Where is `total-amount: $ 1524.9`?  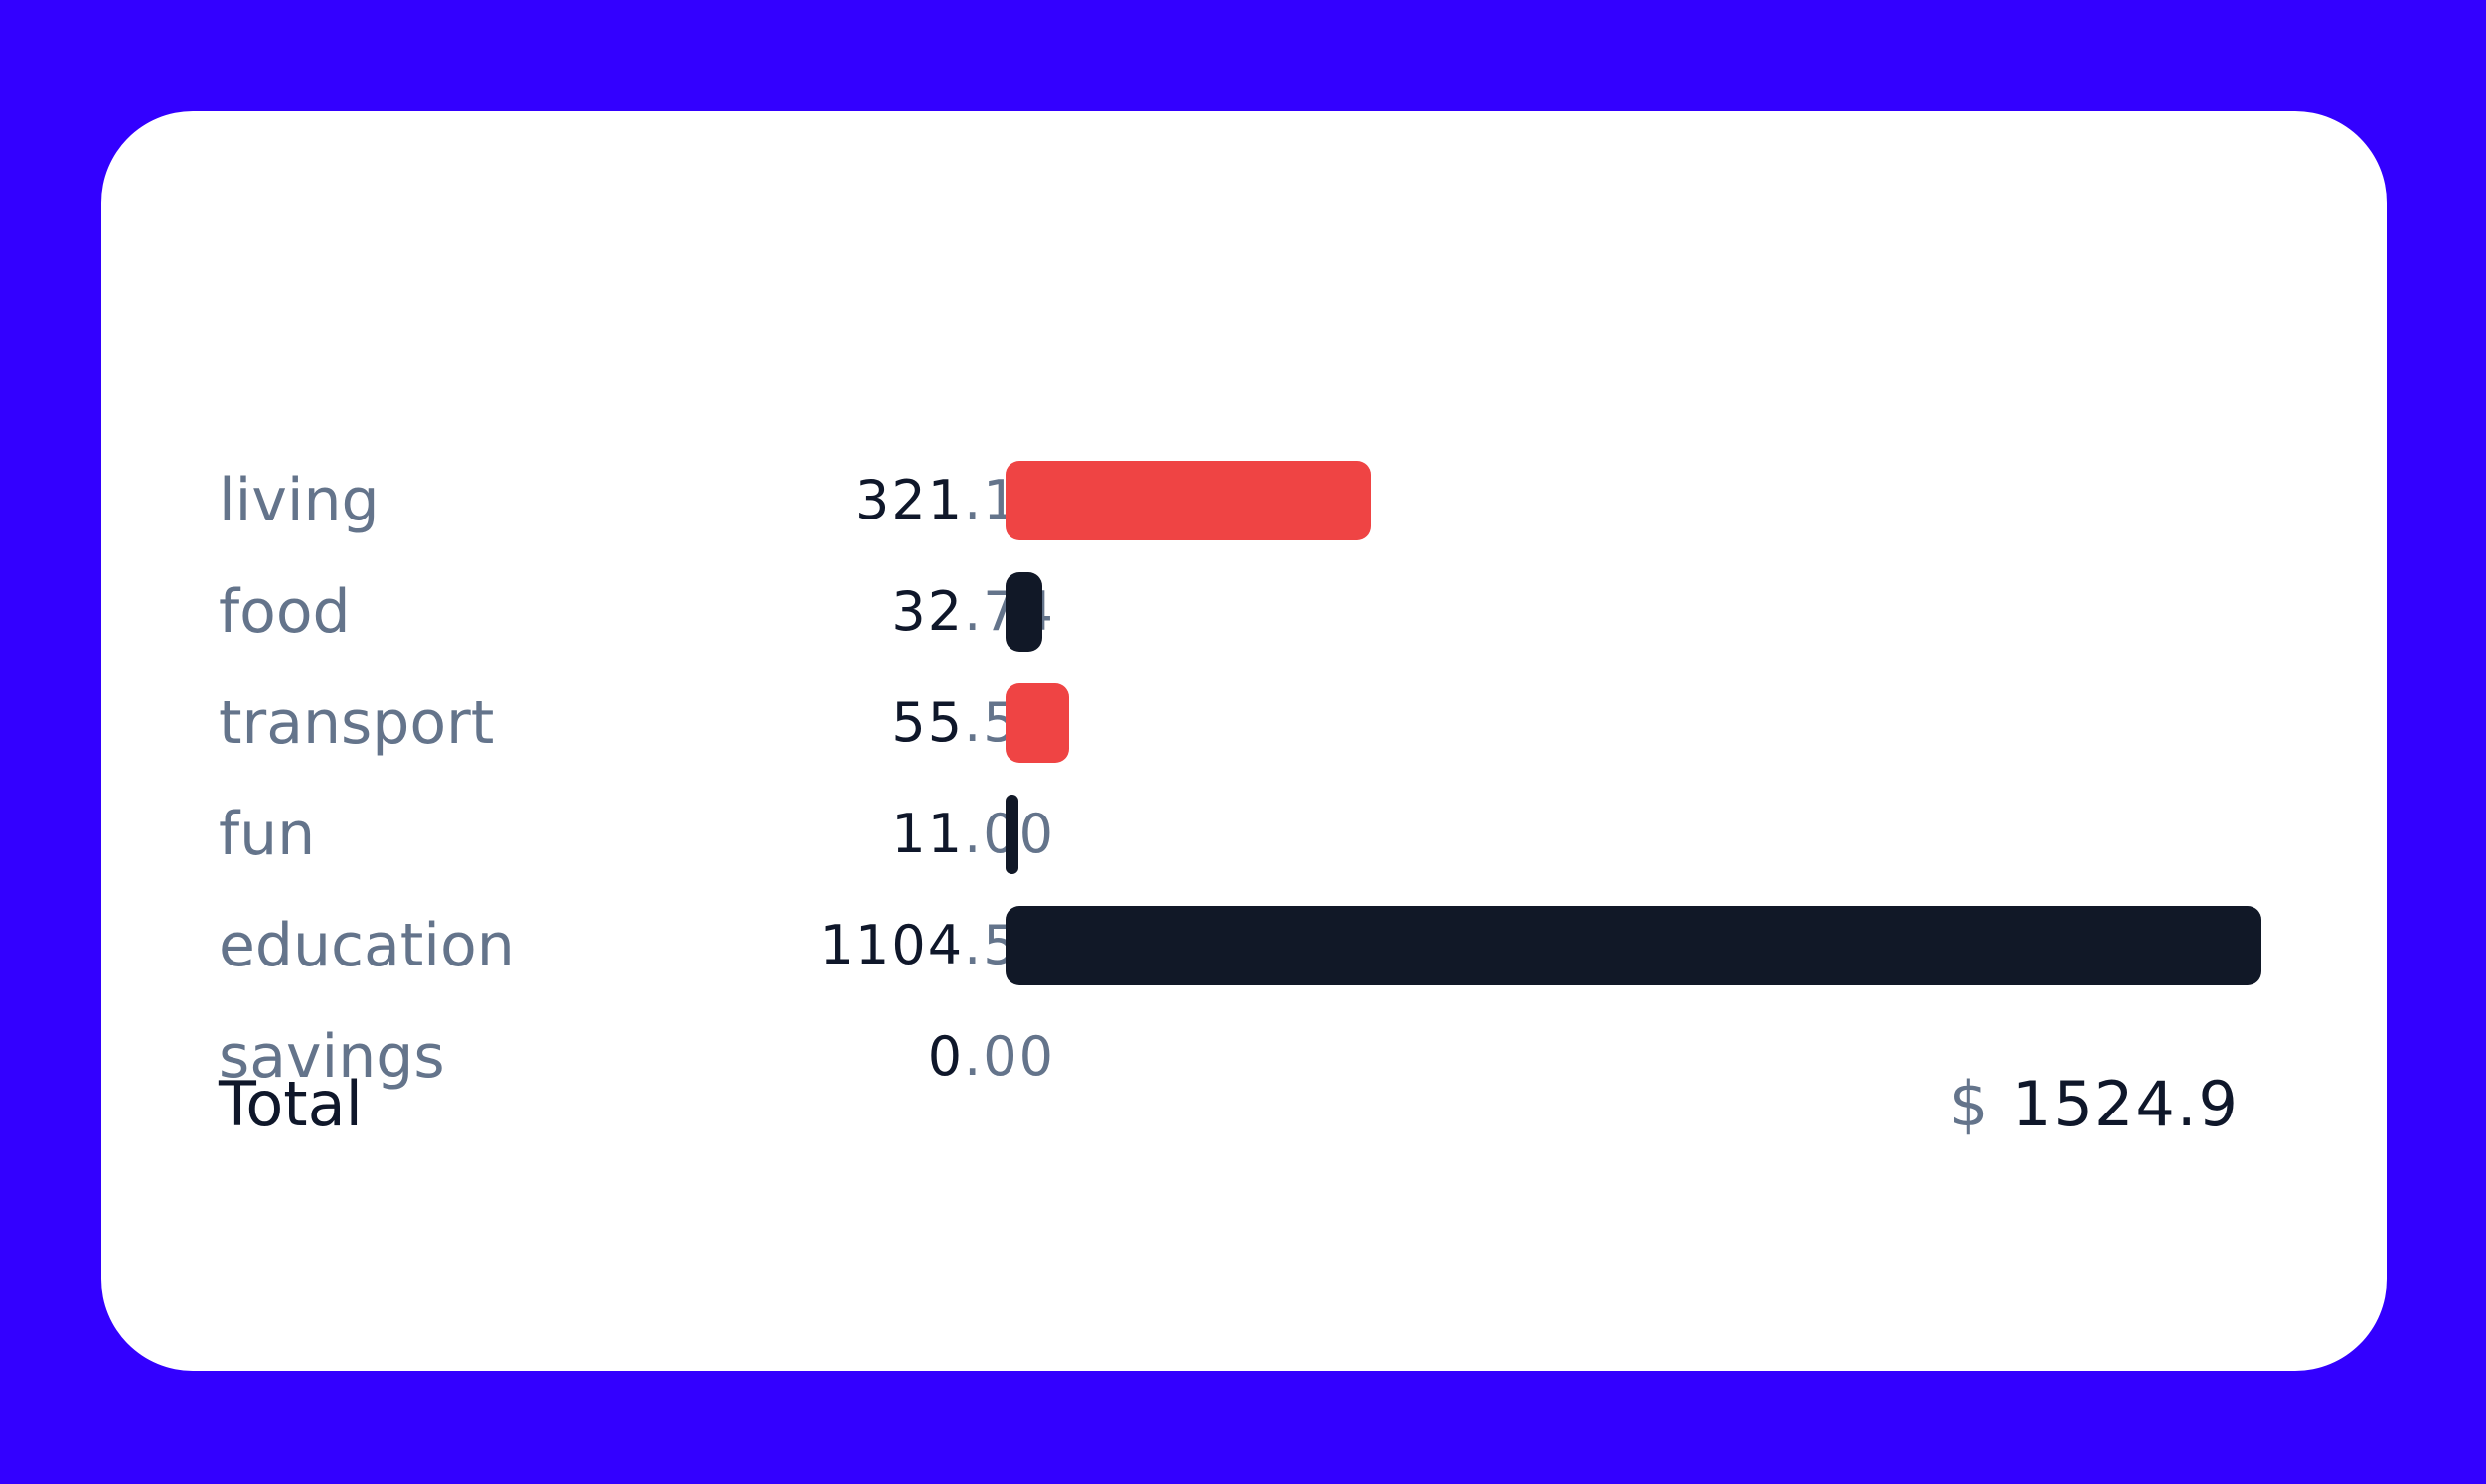 total-amount: $ 1524.9 is located at coordinates (2094, 1104).